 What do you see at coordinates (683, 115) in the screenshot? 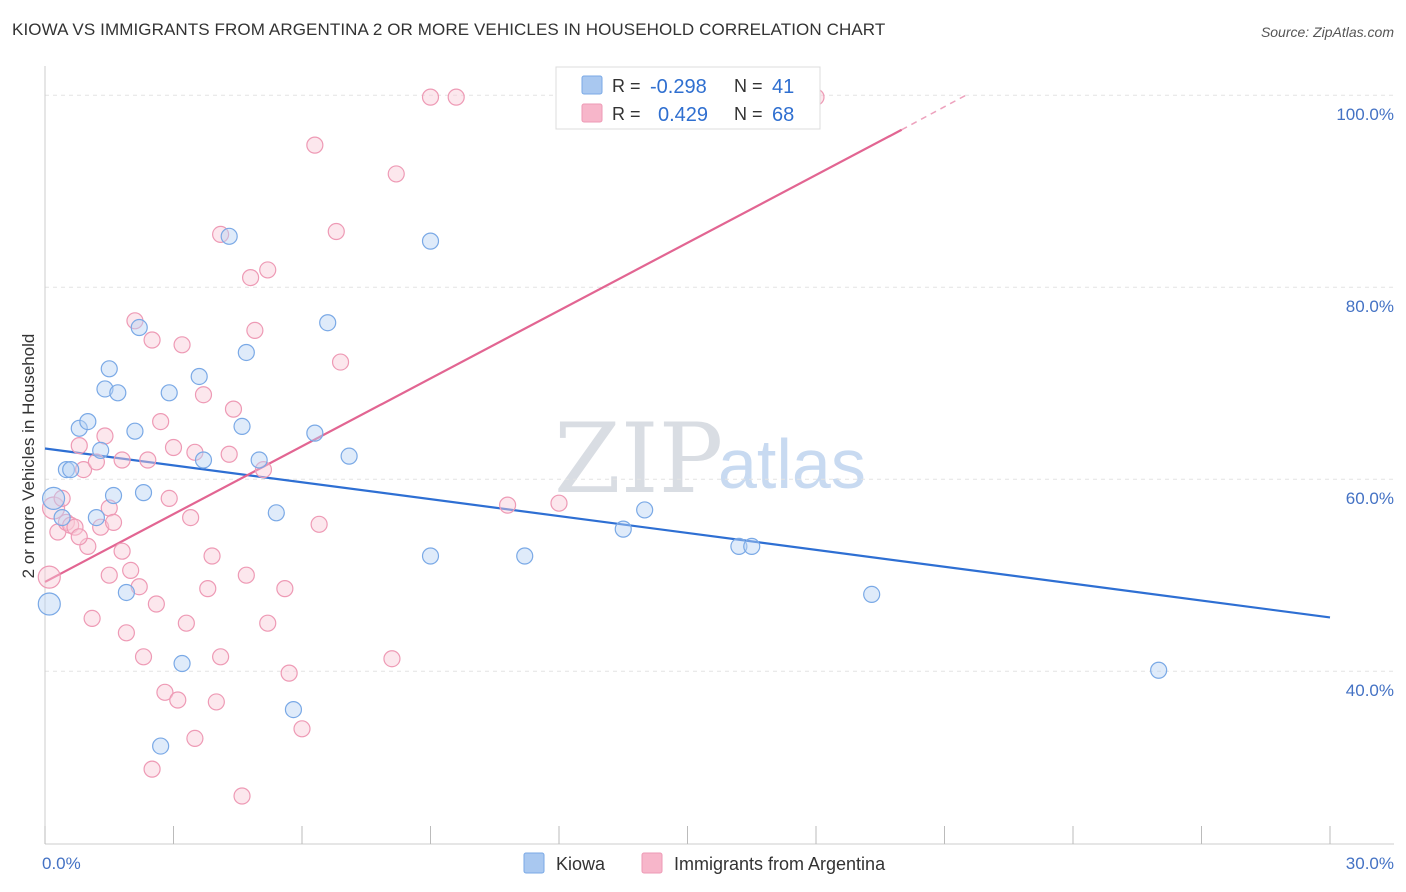
I see `legend-r-value-argentina: 0.429` at bounding box center [683, 115].